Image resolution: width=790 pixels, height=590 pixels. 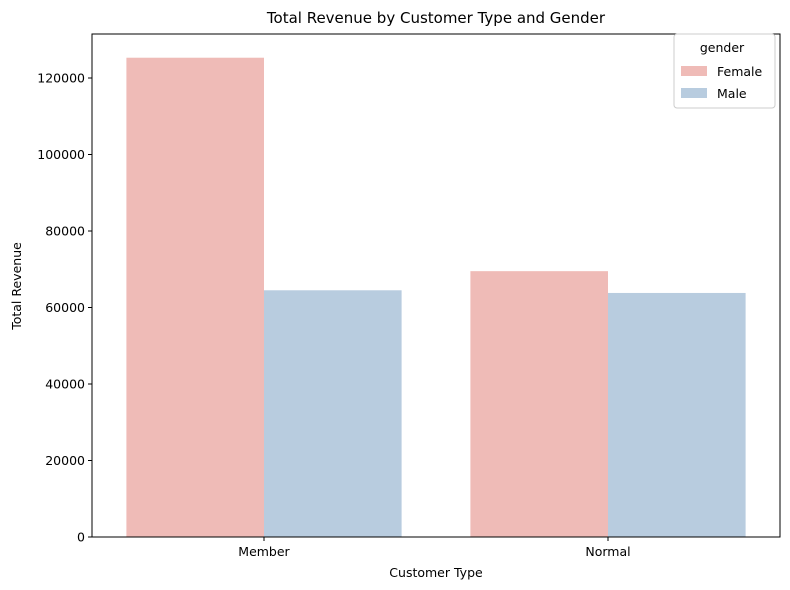 I want to click on y-tick-label: 40000, so click(x=65, y=383).